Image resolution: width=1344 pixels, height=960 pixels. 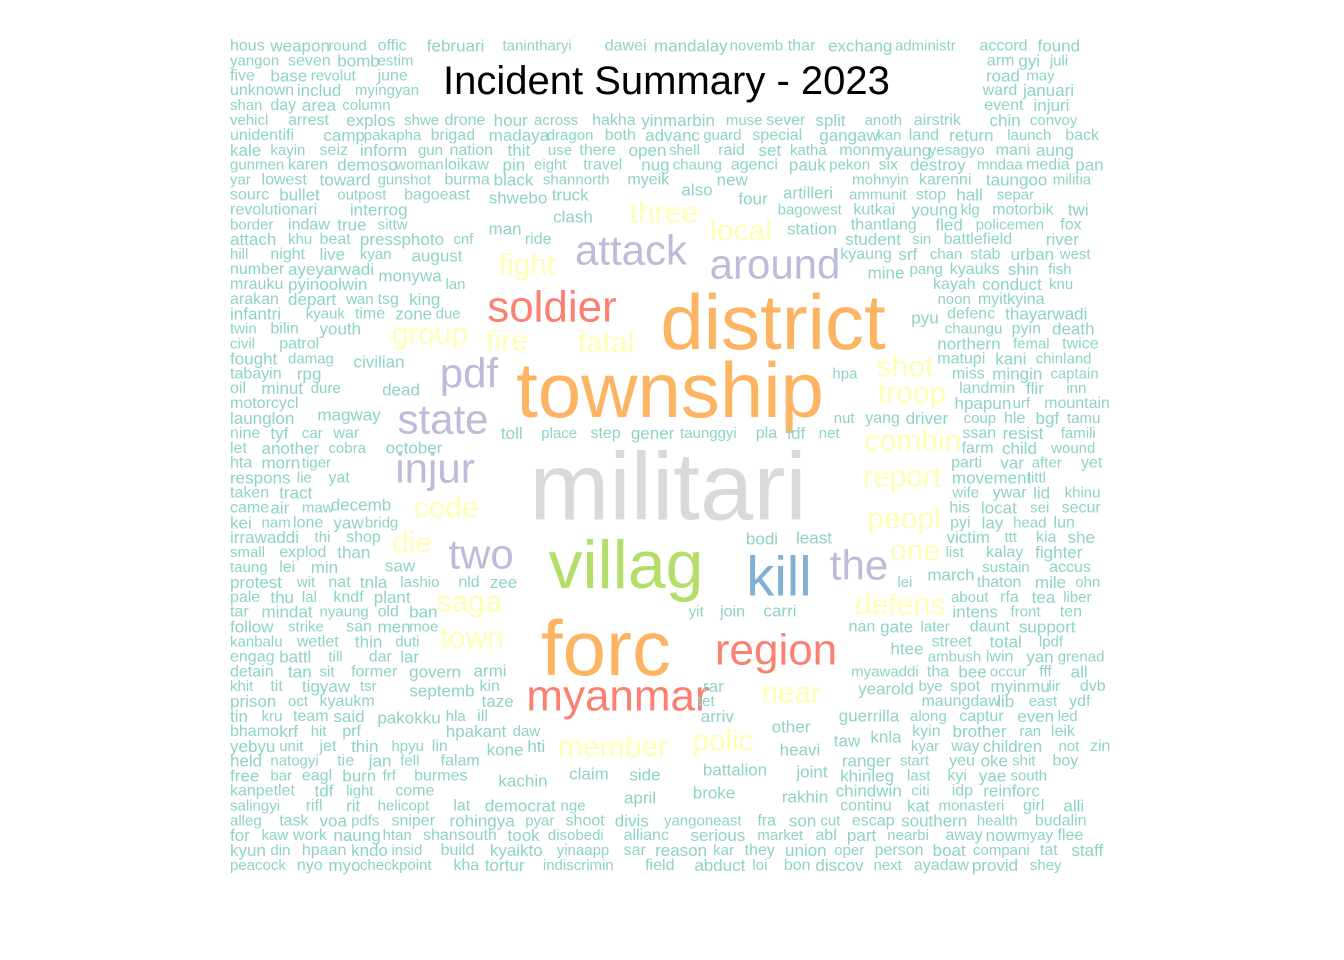 What do you see at coordinates (460, 761) in the screenshot?
I see `word-505: falam` at bounding box center [460, 761].